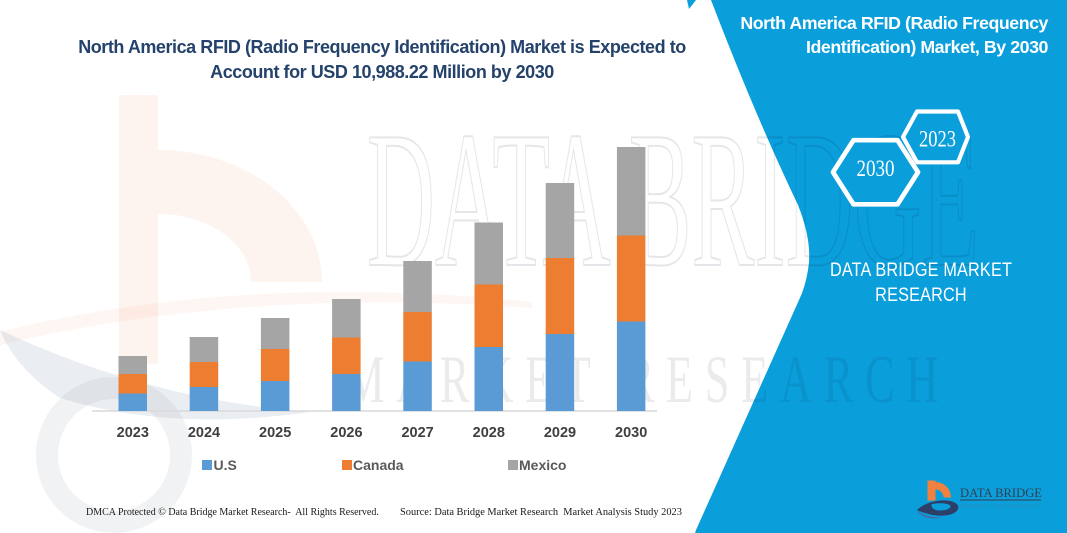 This screenshot has height=533, width=1067. What do you see at coordinates (876, 168) in the screenshot?
I see `svg-text: 2030` at bounding box center [876, 168].